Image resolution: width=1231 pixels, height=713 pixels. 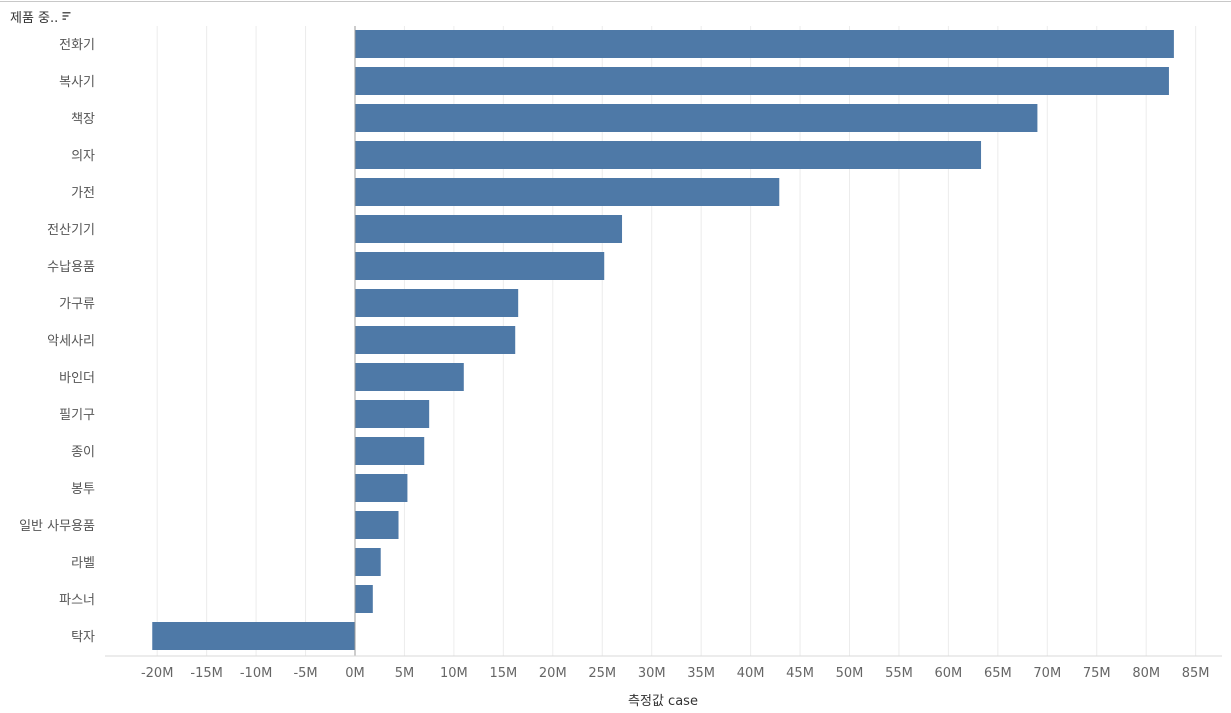 What do you see at coordinates (405, 673) in the screenshot?
I see `x-tick-label: 5M` at bounding box center [405, 673].